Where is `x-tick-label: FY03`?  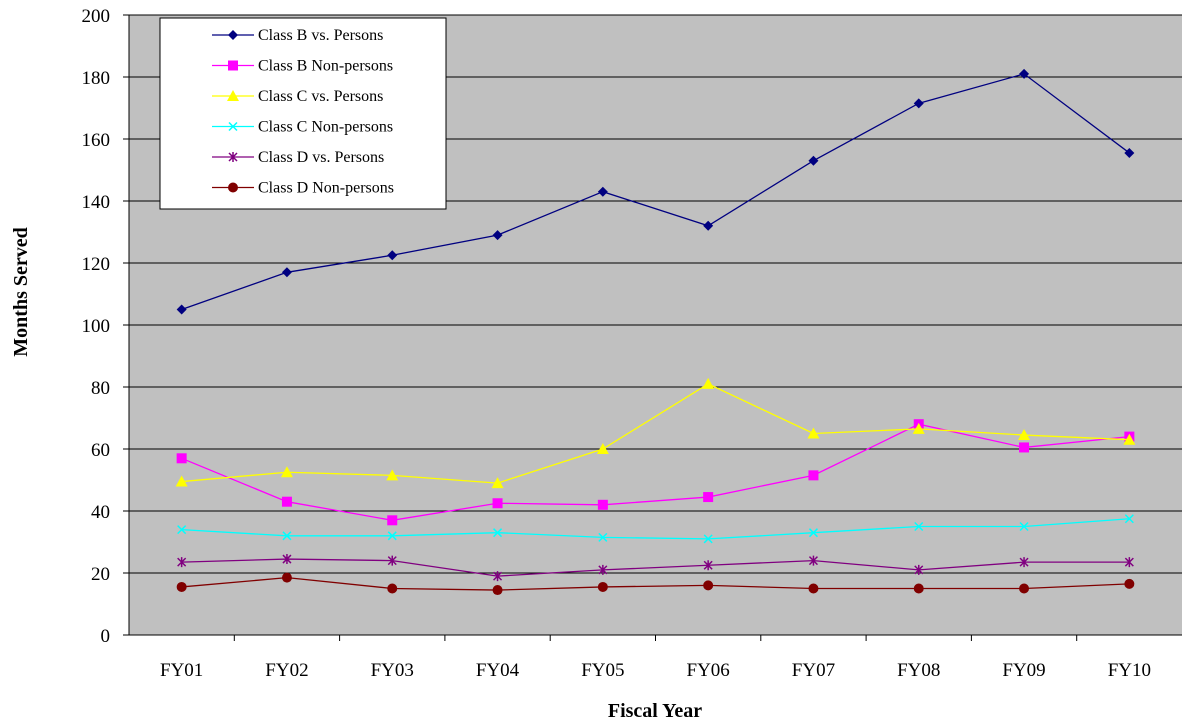 x-tick-label: FY03 is located at coordinates (392, 670).